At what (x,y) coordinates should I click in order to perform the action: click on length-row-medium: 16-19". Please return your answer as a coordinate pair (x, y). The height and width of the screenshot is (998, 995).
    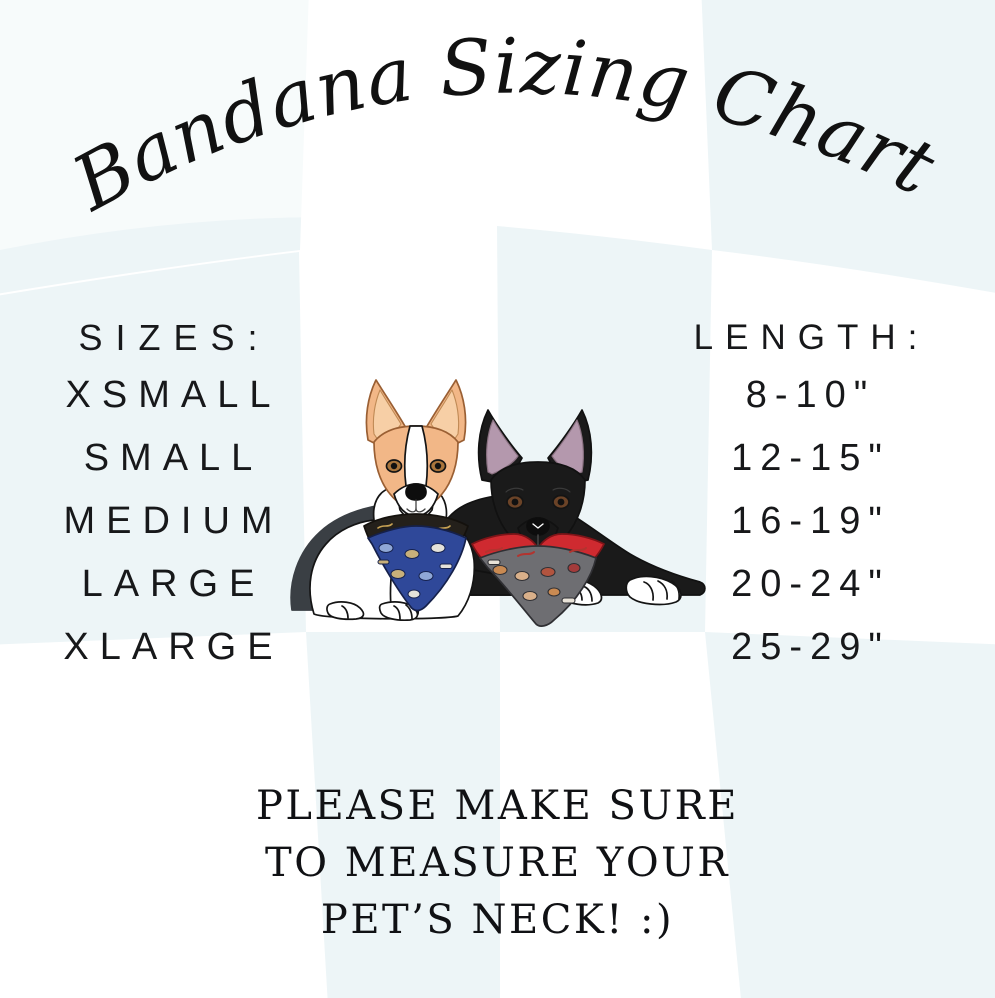
    Looking at the image, I should click on (810, 521).